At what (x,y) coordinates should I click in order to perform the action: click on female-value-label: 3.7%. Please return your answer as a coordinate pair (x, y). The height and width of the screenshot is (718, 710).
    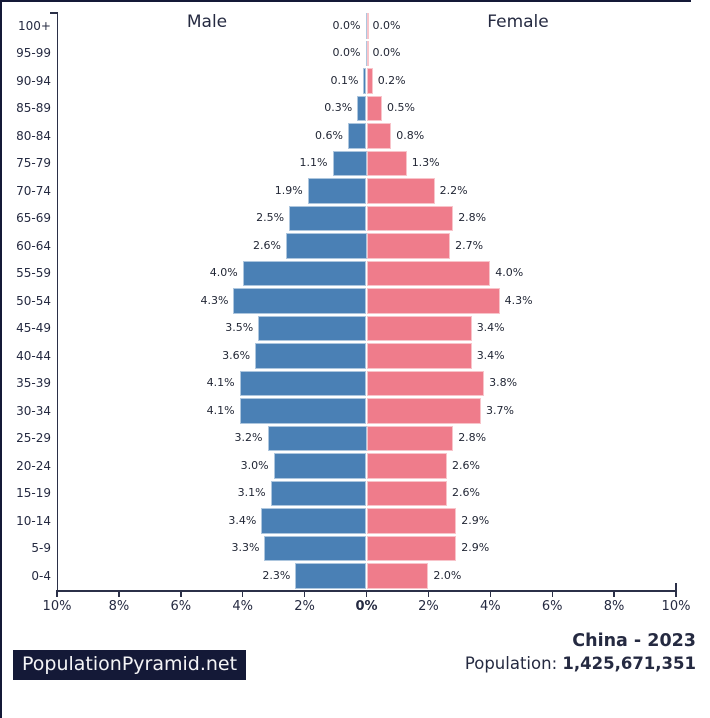
    Looking at the image, I should click on (500, 410).